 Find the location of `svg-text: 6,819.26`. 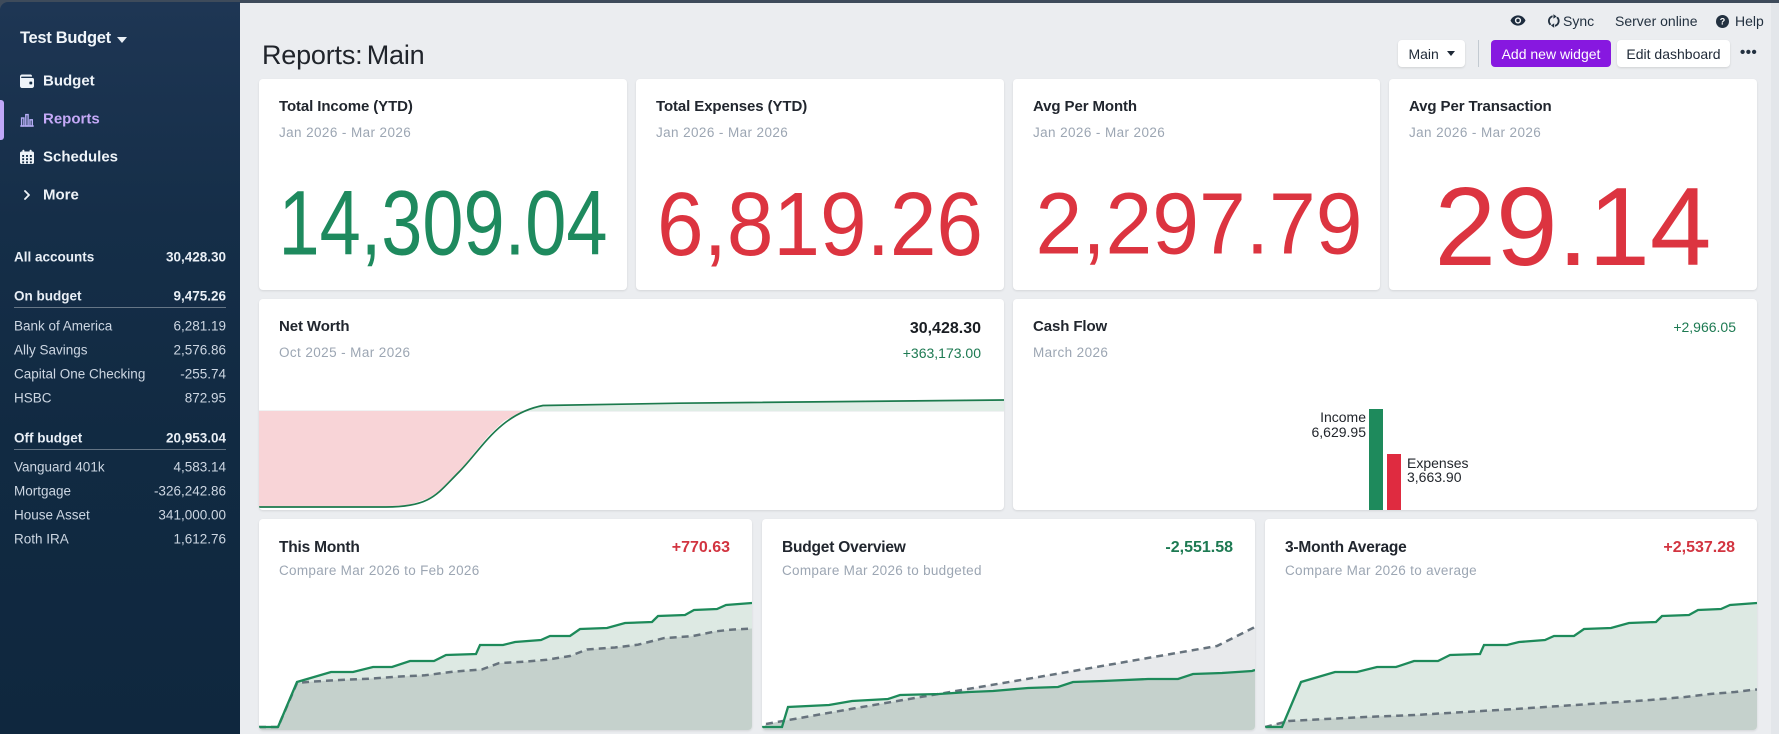

svg-text: 6,819.26 is located at coordinates (820, 225).